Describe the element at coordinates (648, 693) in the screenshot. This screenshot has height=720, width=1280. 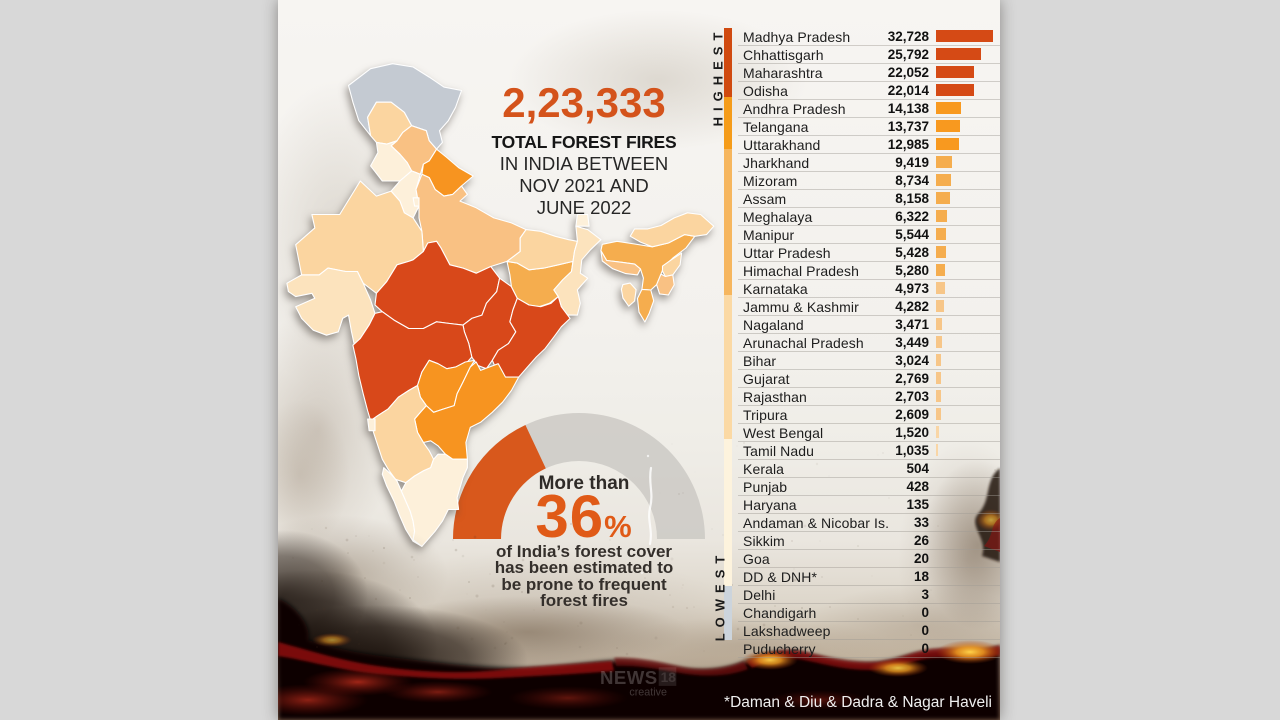
I see `svg-text: creative` at that location.